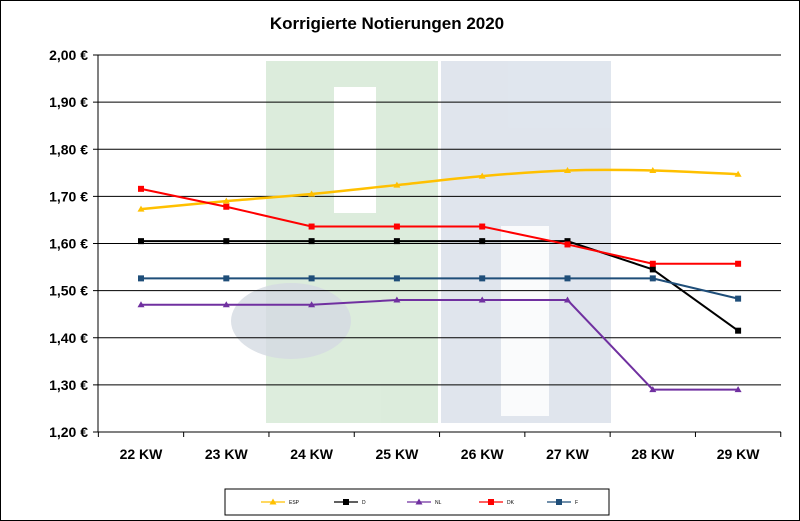  I want to click on legend-marker-dk, so click(491, 502).